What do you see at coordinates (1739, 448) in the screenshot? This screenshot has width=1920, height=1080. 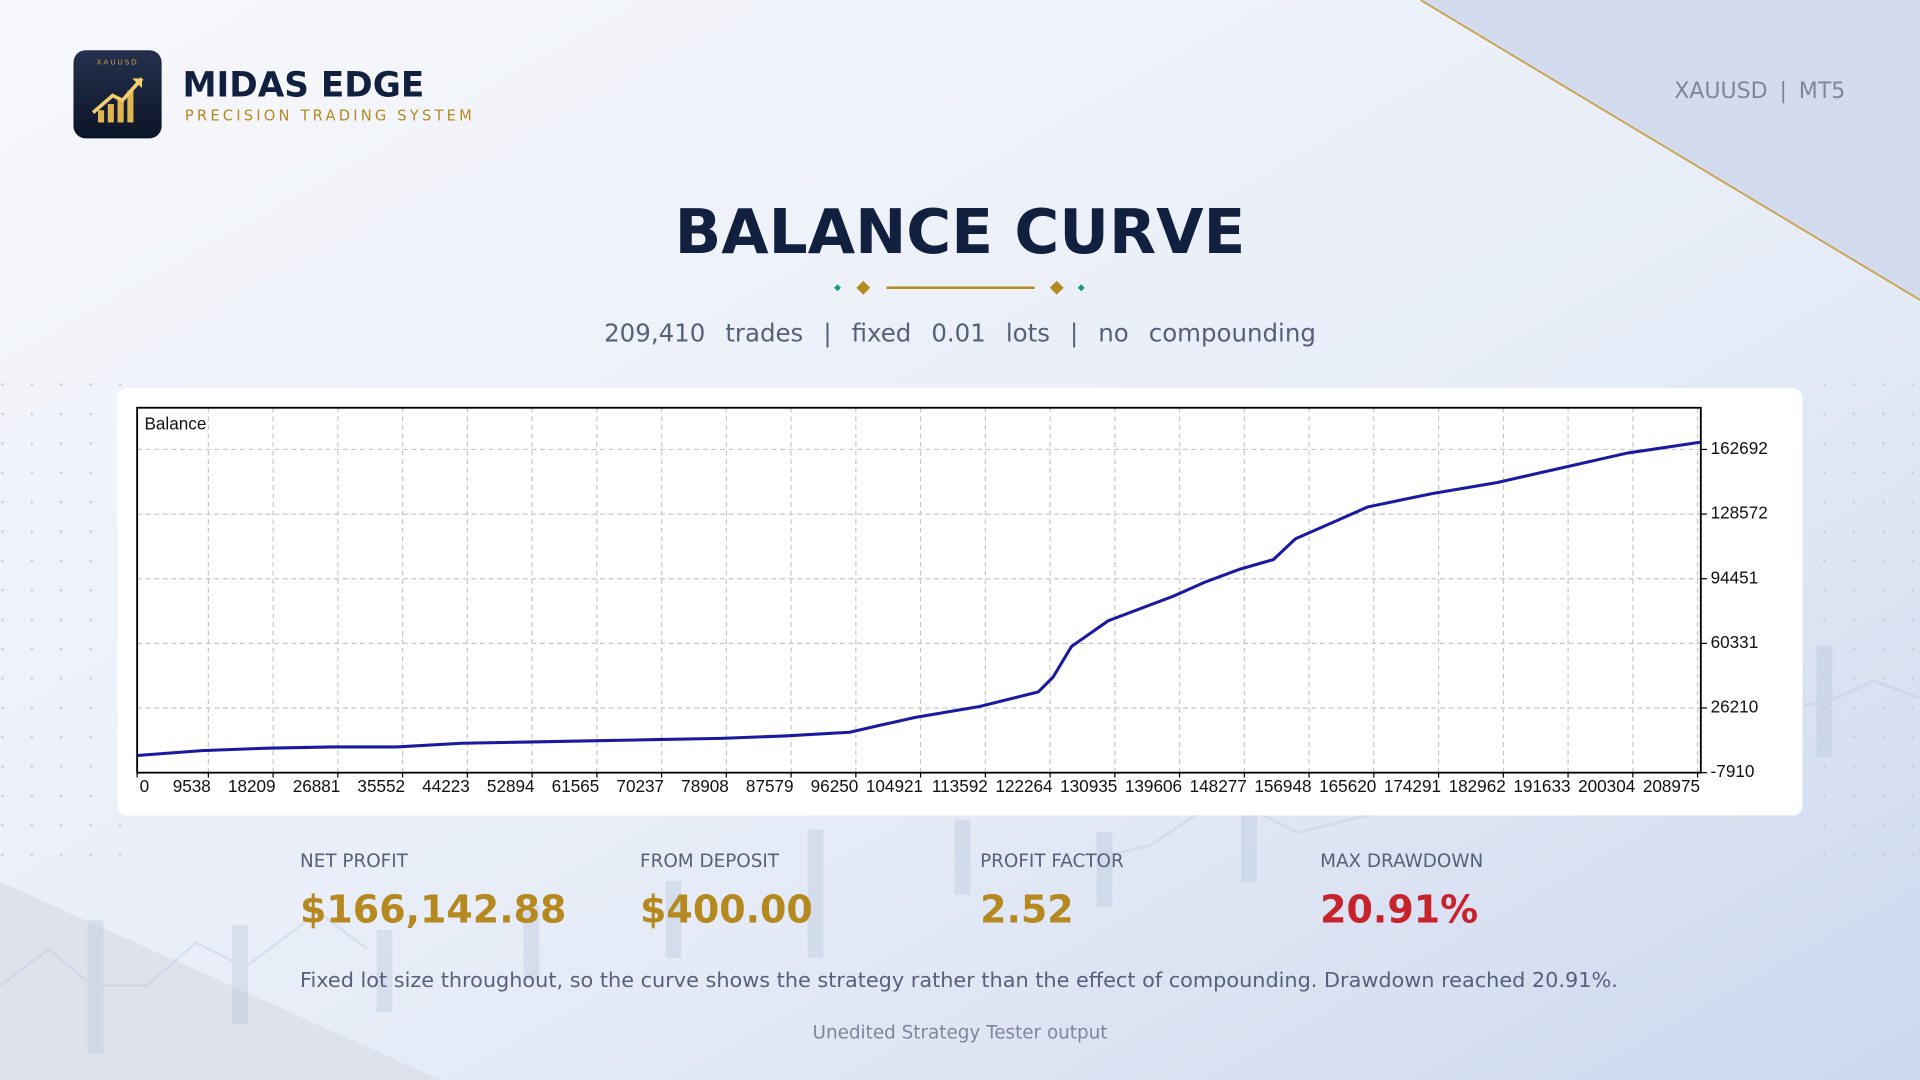 I see `y-tick-label: 162692` at bounding box center [1739, 448].